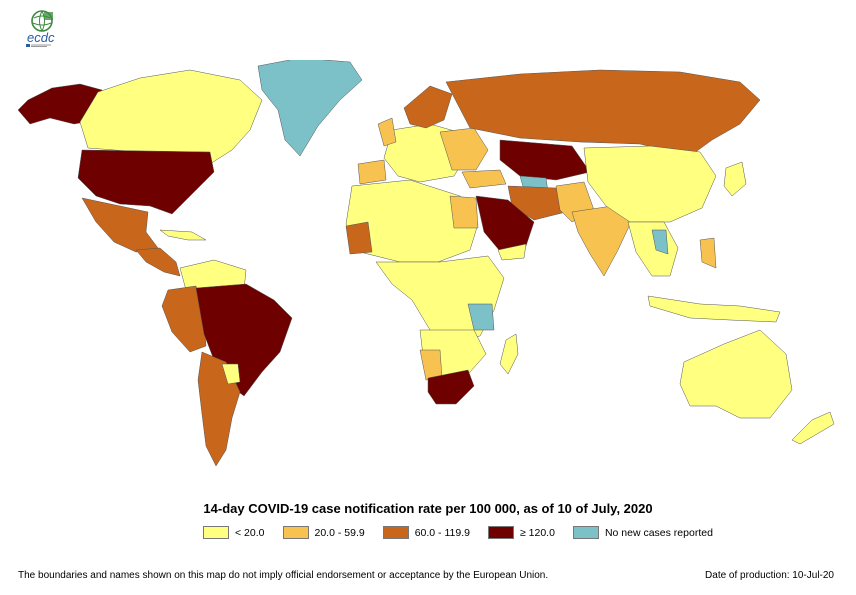 This screenshot has height=595, width=856. Describe the element at coordinates (464, 149) in the screenshot. I see `region-eastern-europe` at that location.